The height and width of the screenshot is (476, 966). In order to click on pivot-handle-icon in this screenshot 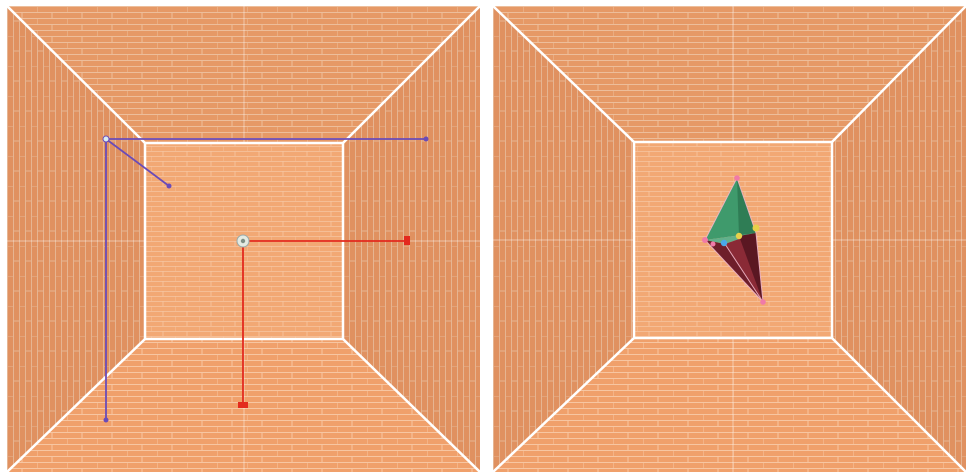, I will do `click(323, 321)`.